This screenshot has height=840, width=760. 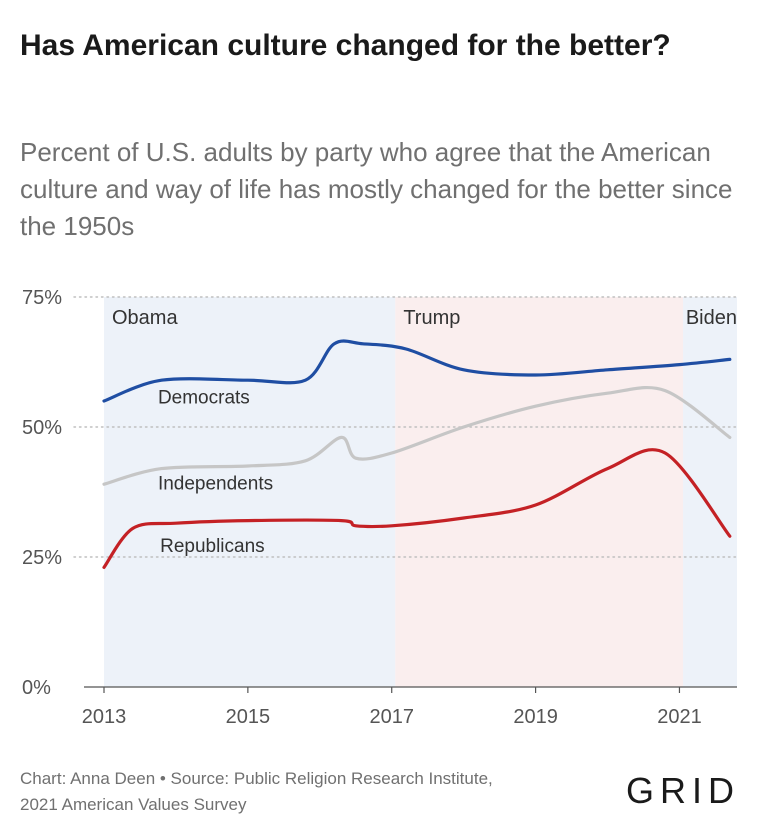 What do you see at coordinates (104, 717) in the screenshot?
I see `x-tick-label: 2013` at bounding box center [104, 717].